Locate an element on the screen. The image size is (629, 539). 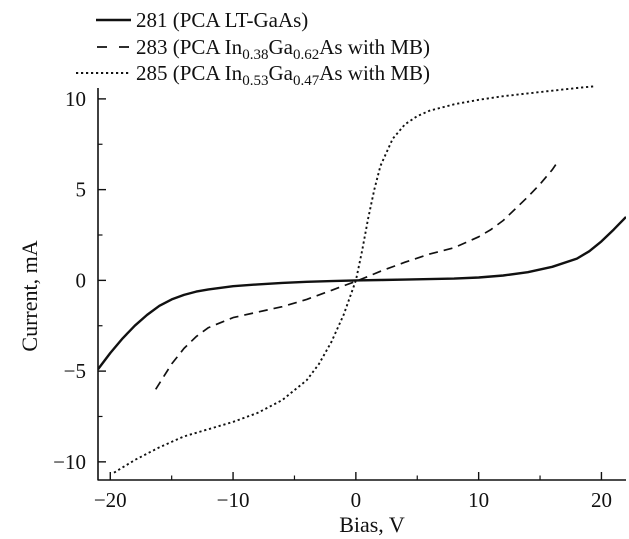
x-tick-label: 10 is located at coordinates (478, 500).